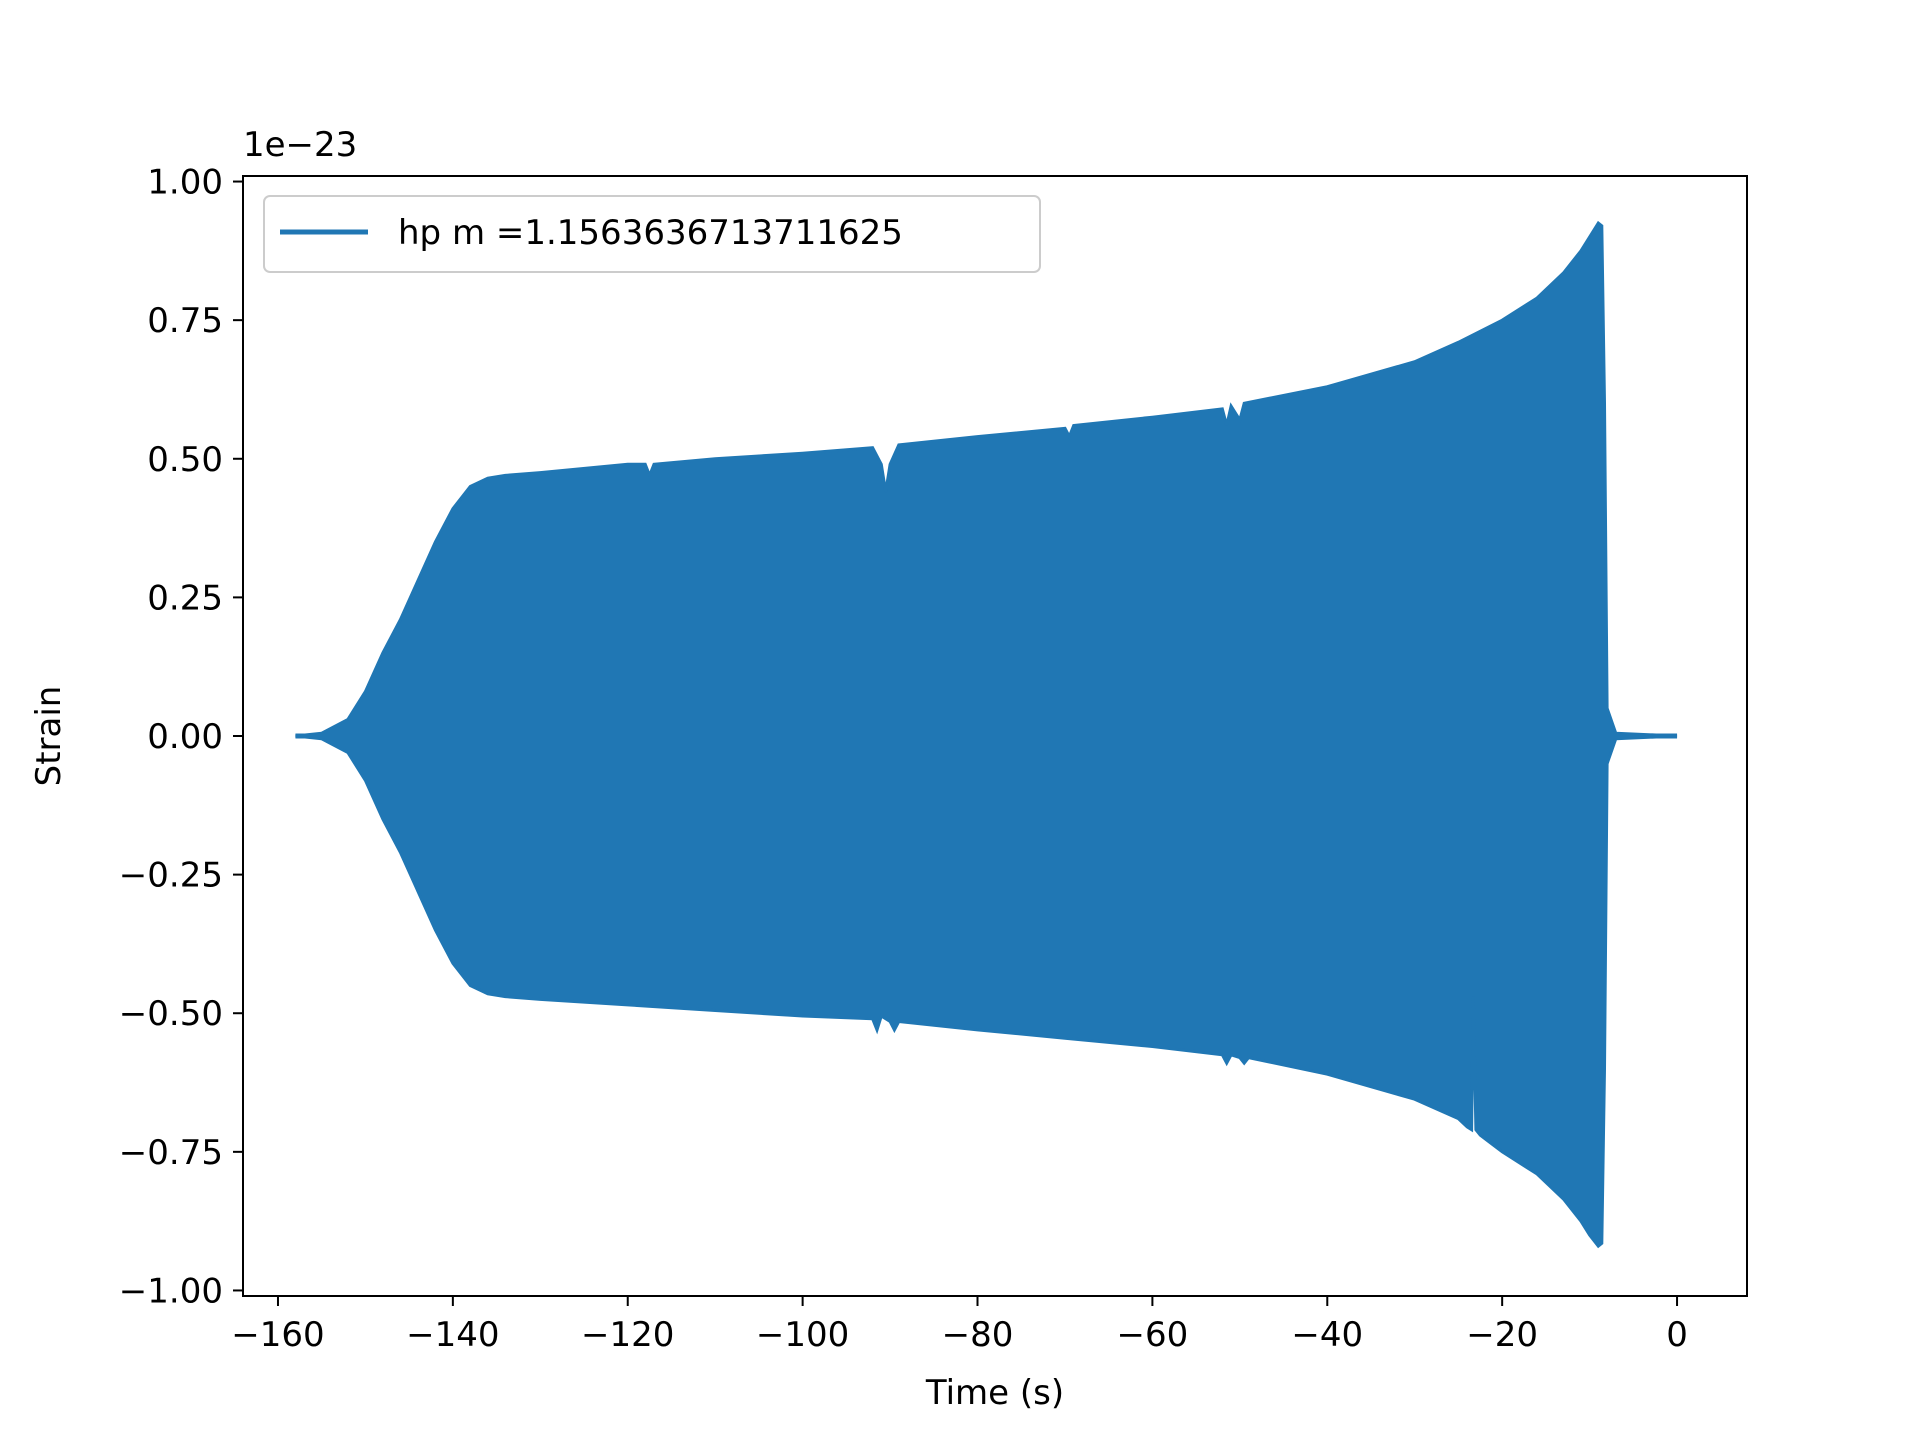 This screenshot has height=1440, width=1920. What do you see at coordinates (627, 1335) in the screenshot?
I see `x-tick-label: −120` at bounding box center [627, 1335].